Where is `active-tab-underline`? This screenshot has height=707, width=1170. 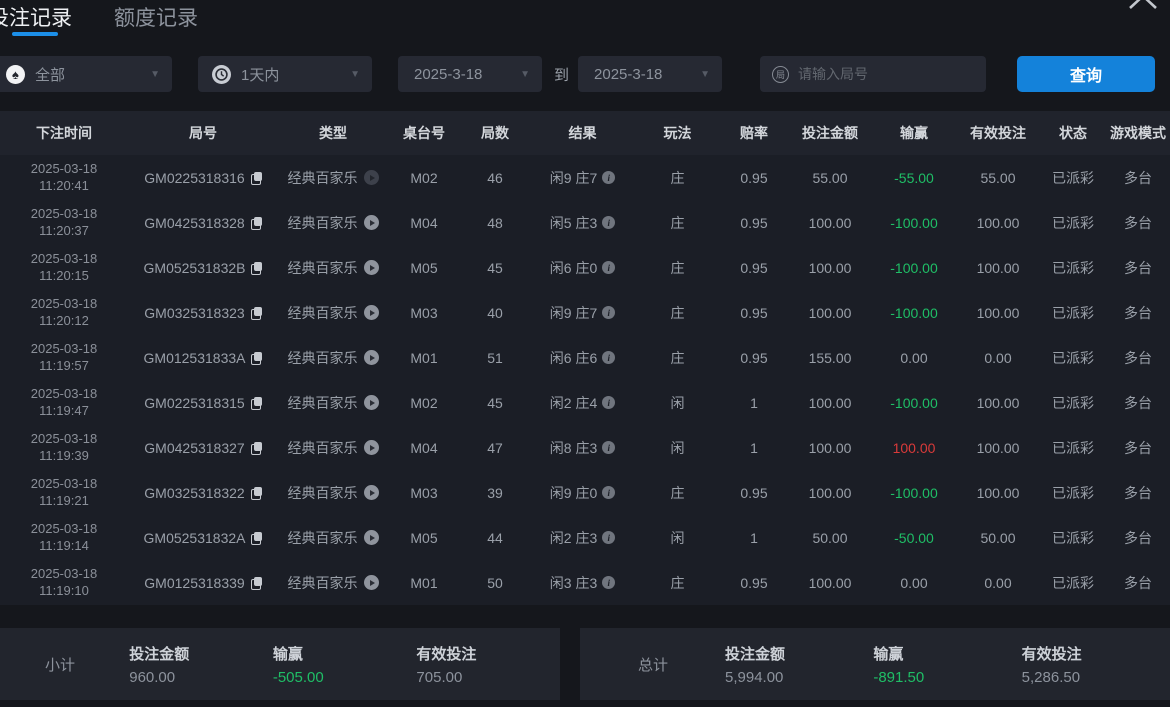 active-tab-underline is located at coordinates (35, 34).